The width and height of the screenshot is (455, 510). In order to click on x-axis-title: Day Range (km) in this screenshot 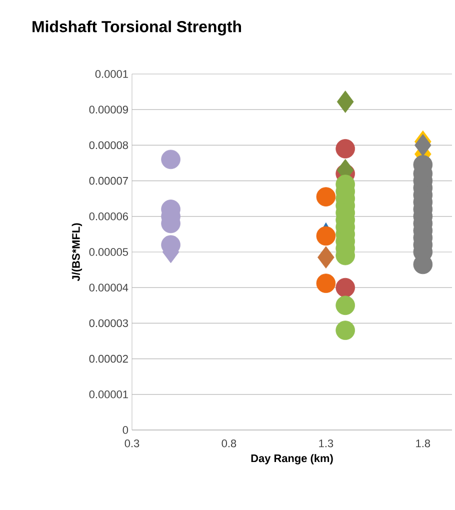, I will do `click(292, 459)`.